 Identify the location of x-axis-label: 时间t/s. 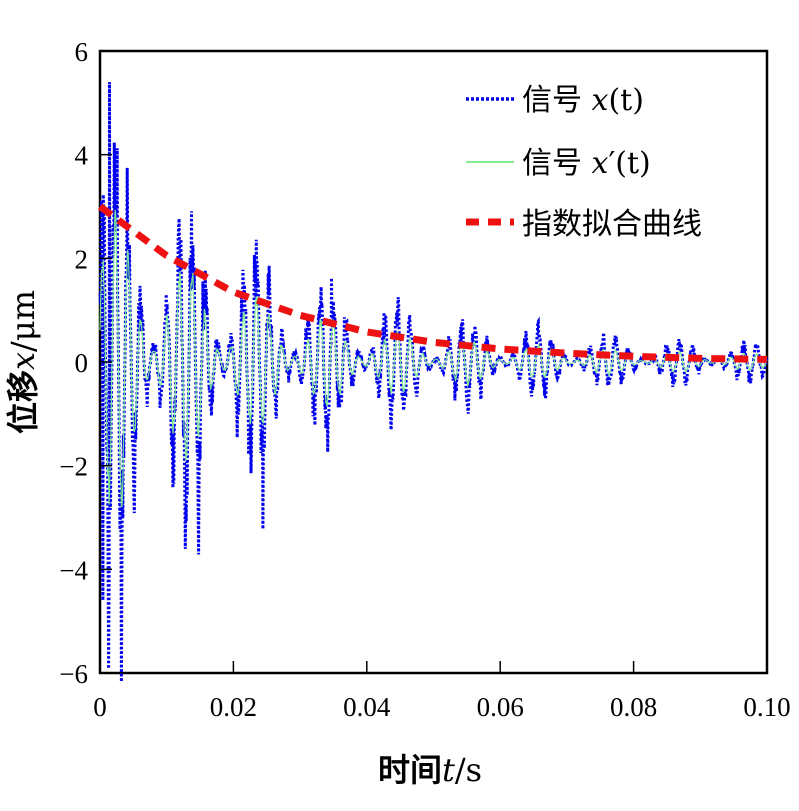
(430, 770).